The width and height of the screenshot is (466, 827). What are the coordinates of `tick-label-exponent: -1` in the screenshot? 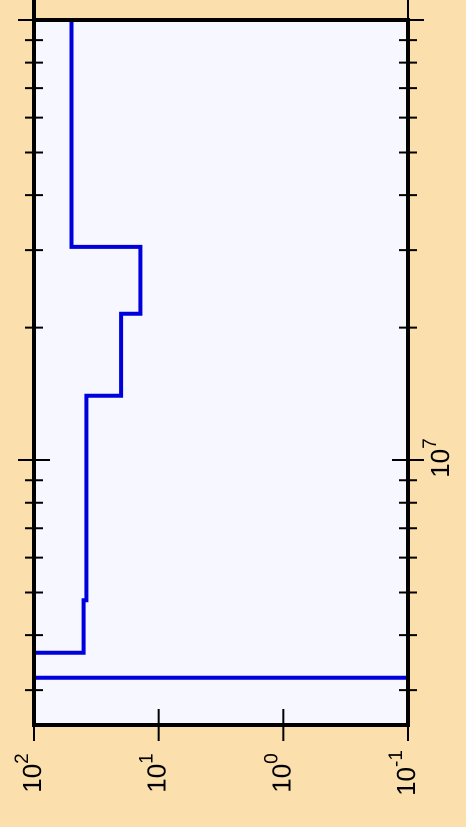 It's located at (396, 758).